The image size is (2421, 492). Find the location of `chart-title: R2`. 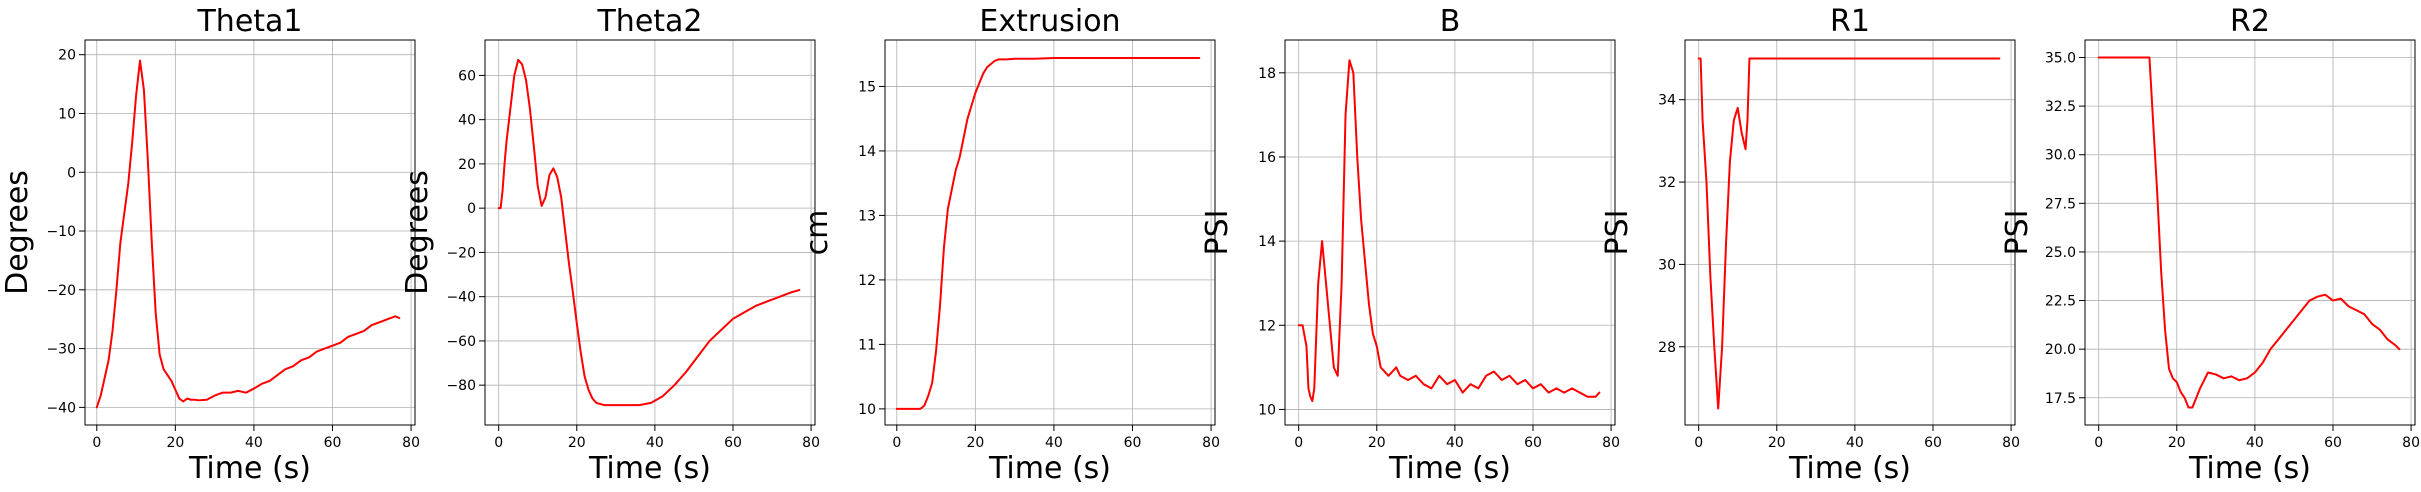

chart-title: R2 is located at coordinates (2250, 21).